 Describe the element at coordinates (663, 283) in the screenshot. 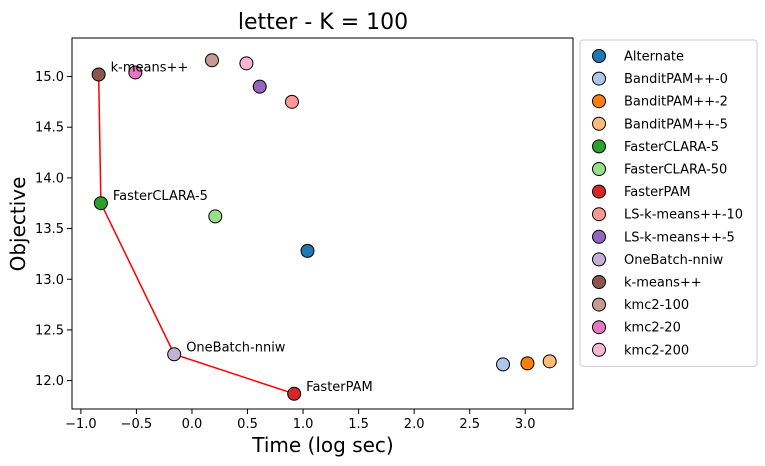

I see `legend-entry: k-means++` at that location.